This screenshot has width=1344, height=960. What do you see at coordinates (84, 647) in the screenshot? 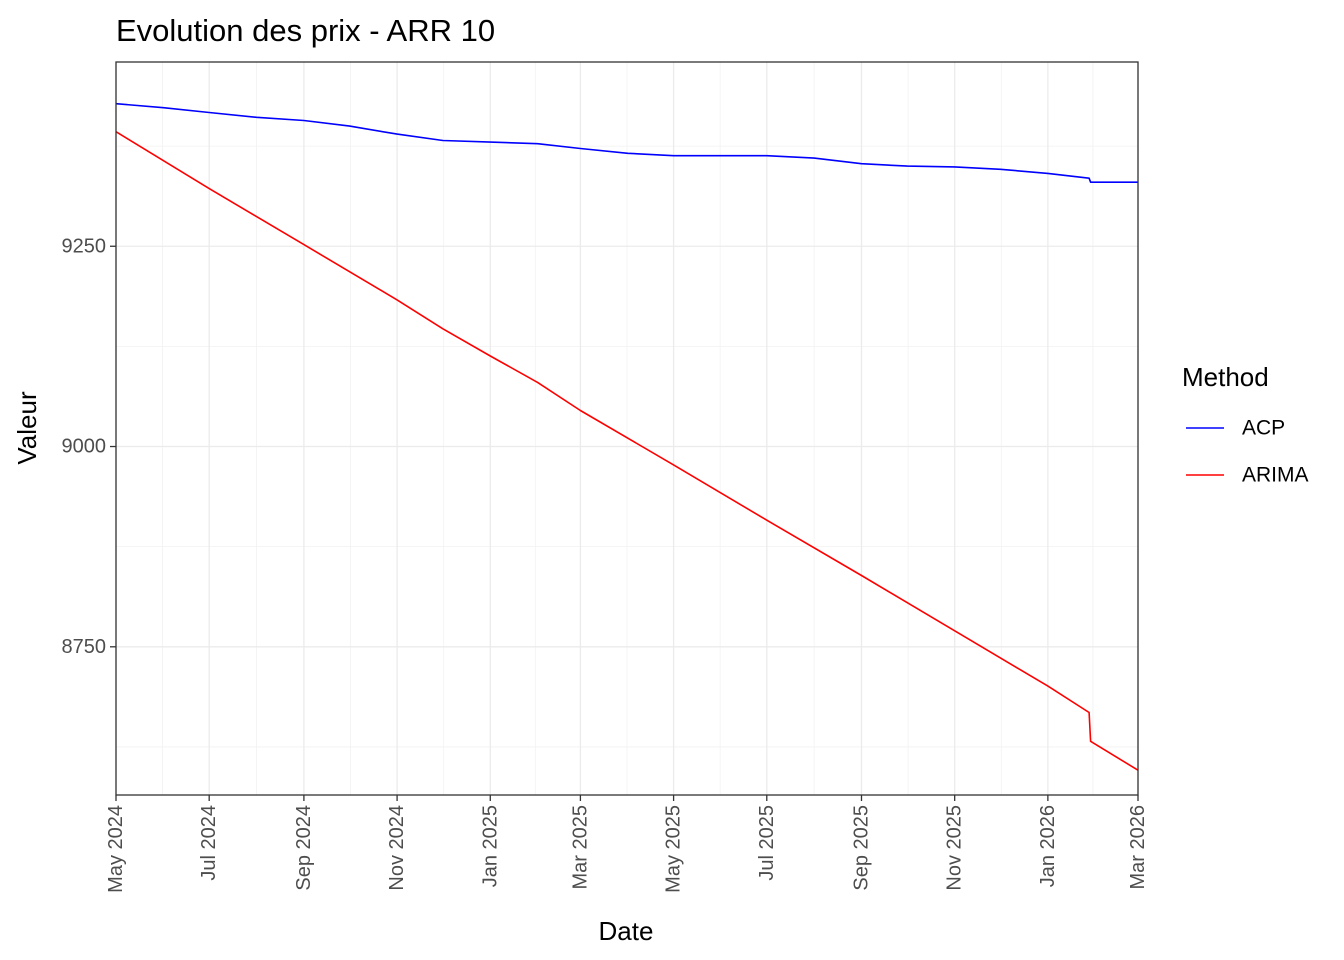
I see `y-tick-label: 8750` at bounding box center [84, 647].